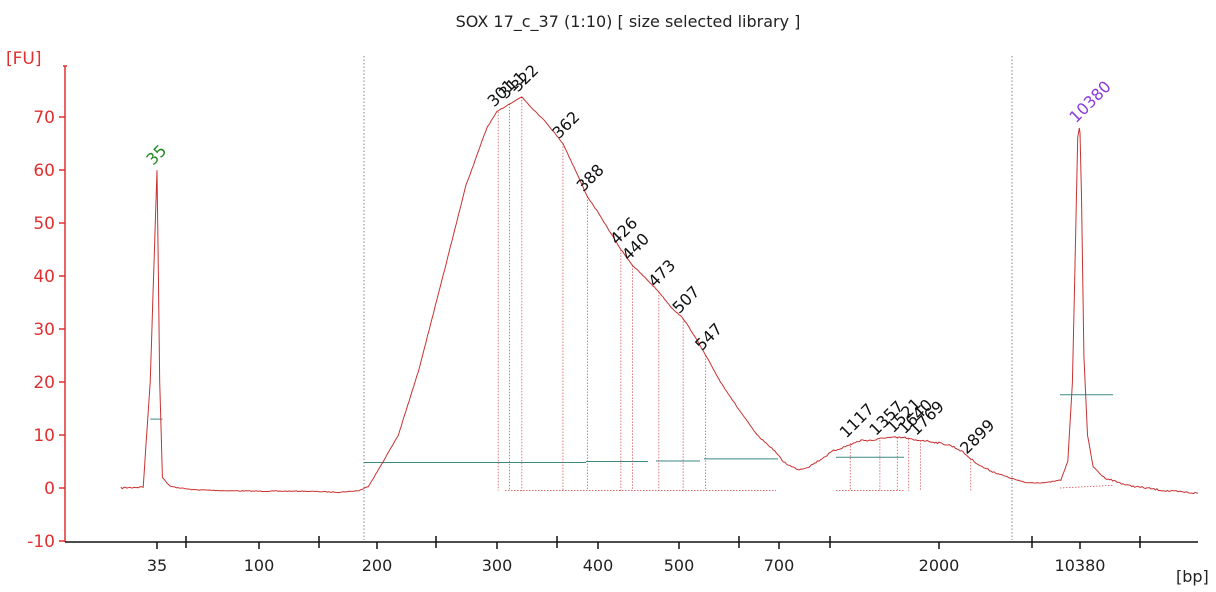  Describe the element at coordinates (631, 429) in the screenshot. I see `baseline-segments` at that location.